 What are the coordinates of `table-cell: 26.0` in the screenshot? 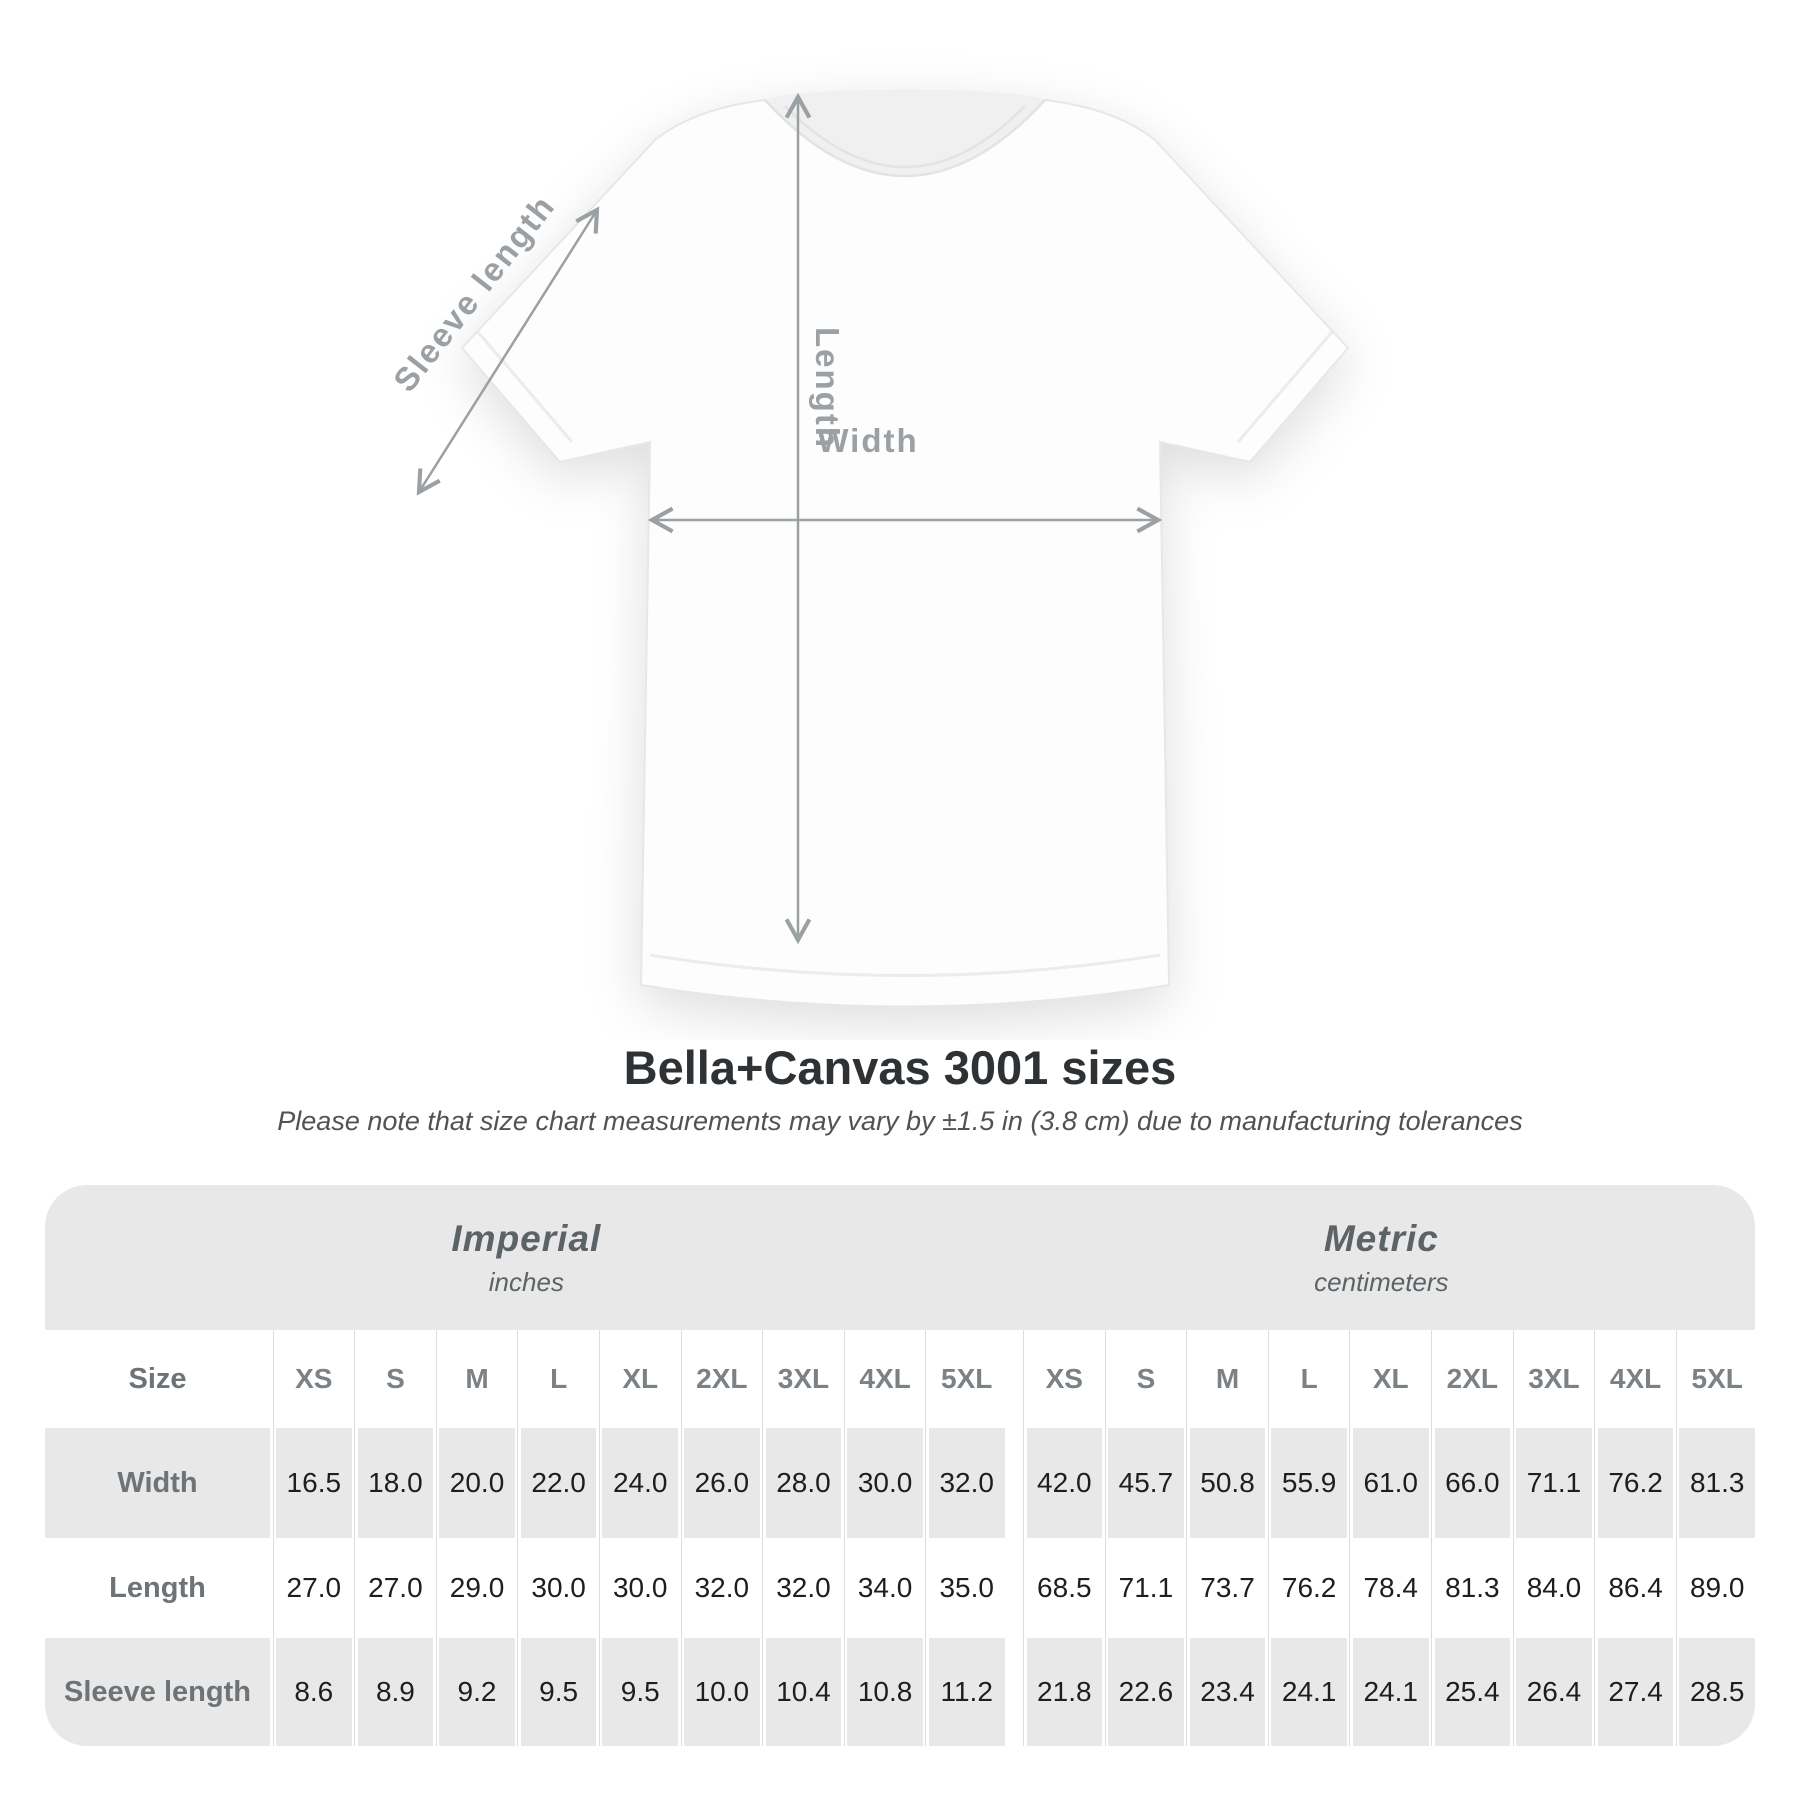 It's located at (720, 1483).